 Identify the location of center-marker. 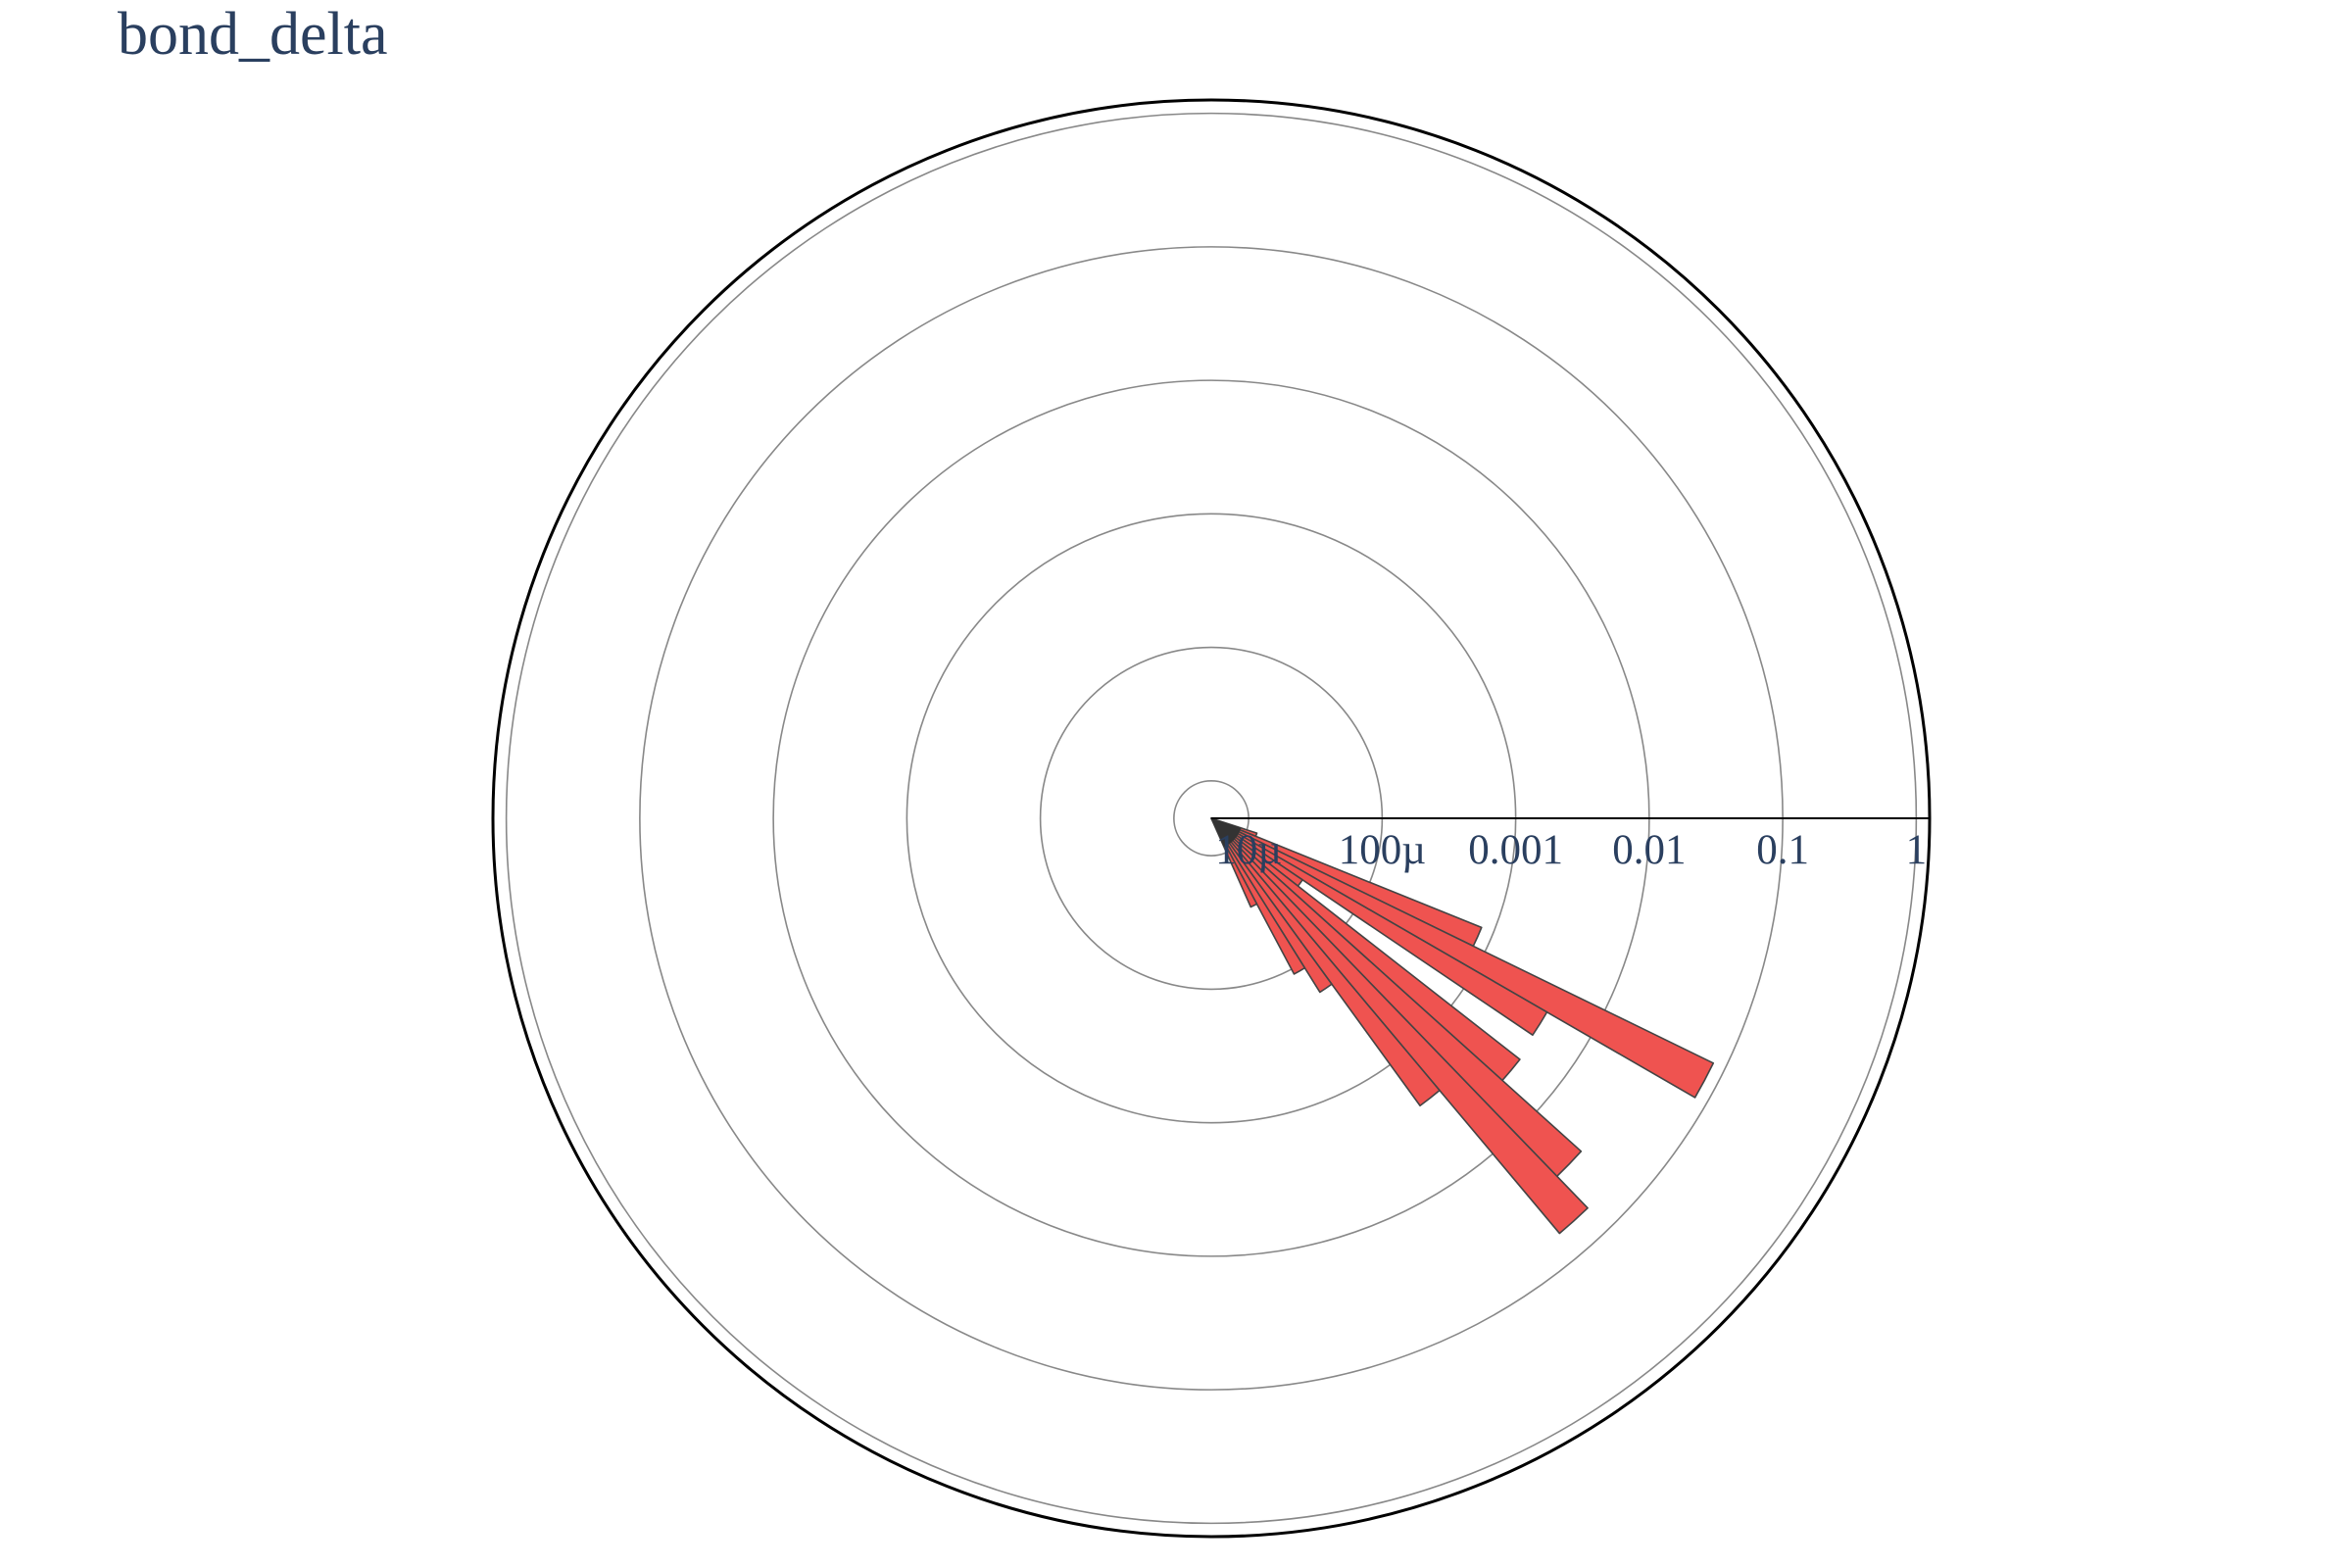
(1226, 833).